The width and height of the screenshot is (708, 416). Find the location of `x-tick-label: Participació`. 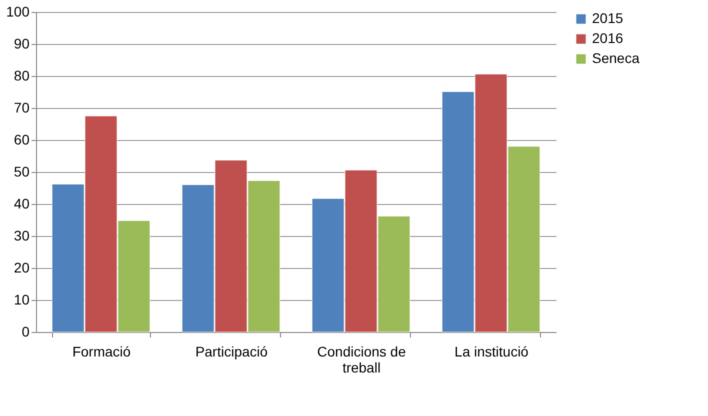

x-tick-label: Participació is located at coordinates (231, 352).